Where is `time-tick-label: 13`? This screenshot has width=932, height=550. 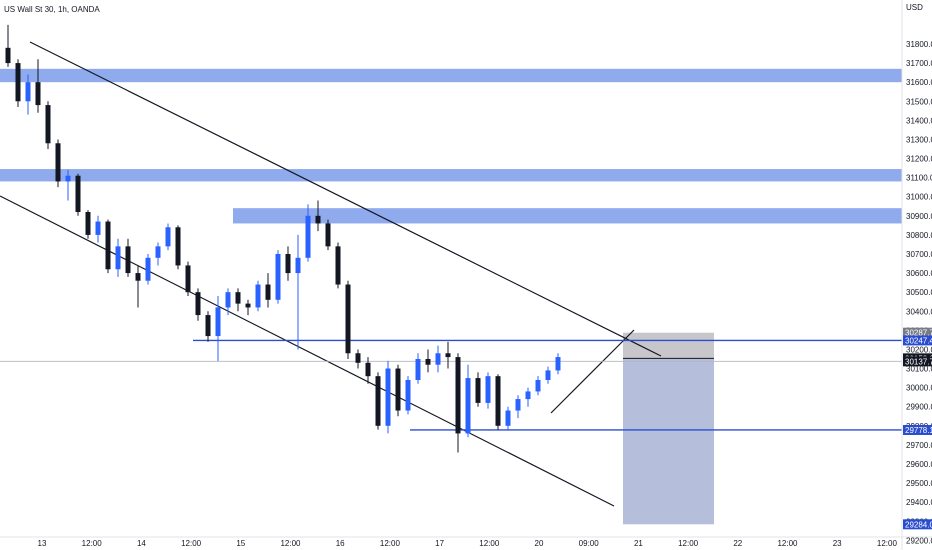 time-tick-label: 13 is located at coordinates (42, 543).